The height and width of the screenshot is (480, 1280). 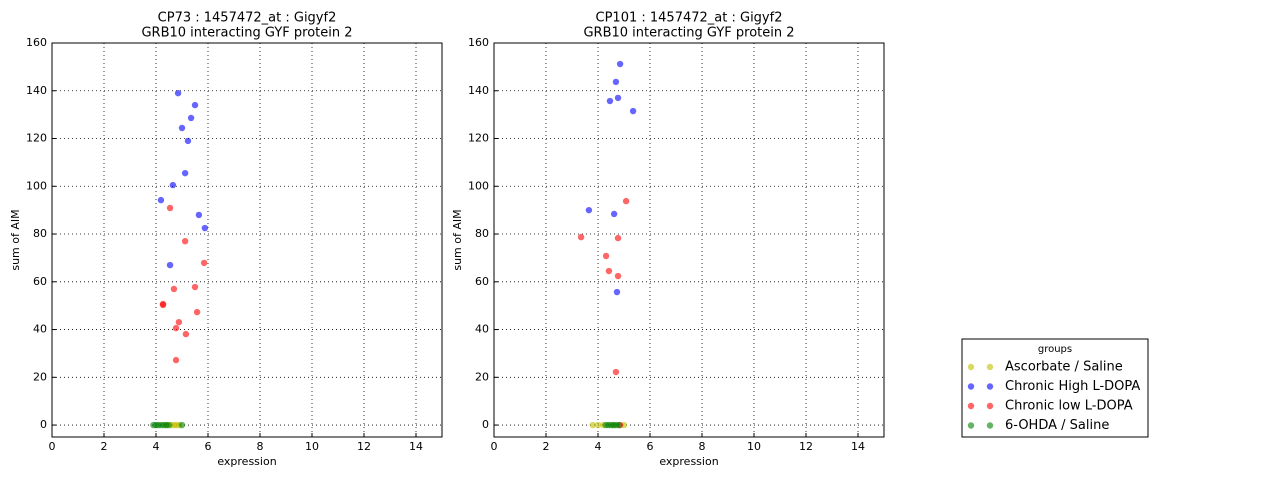 What do you see at coordinates (1057, 425) in the screenshot?
I see `legend-label: 6-OHDA / Saline` at bounding box center [1057, 425].